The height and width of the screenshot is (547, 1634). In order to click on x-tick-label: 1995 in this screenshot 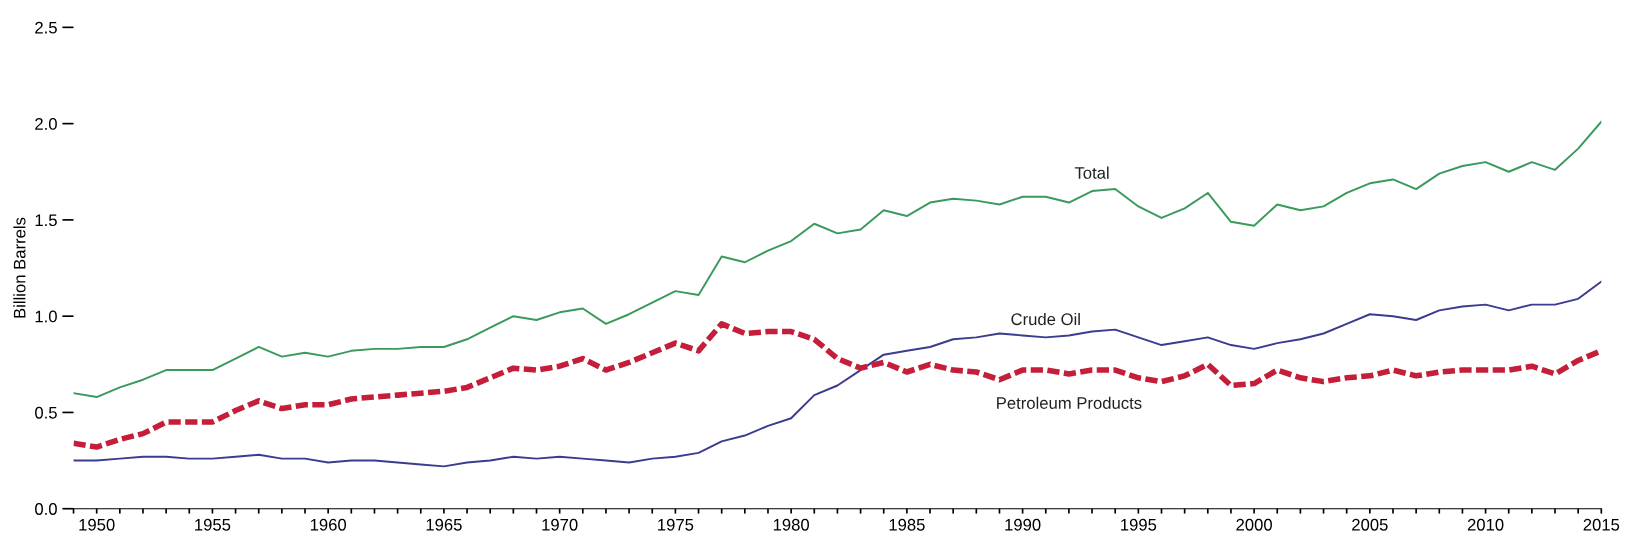, I will do `click(1139, 524)`.